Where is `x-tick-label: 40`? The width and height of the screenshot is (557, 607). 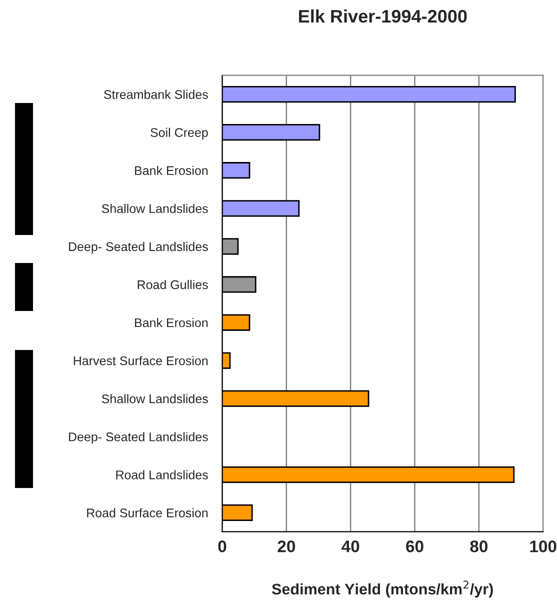 x-tick-label: 40 is located at coordinates (351, 546).